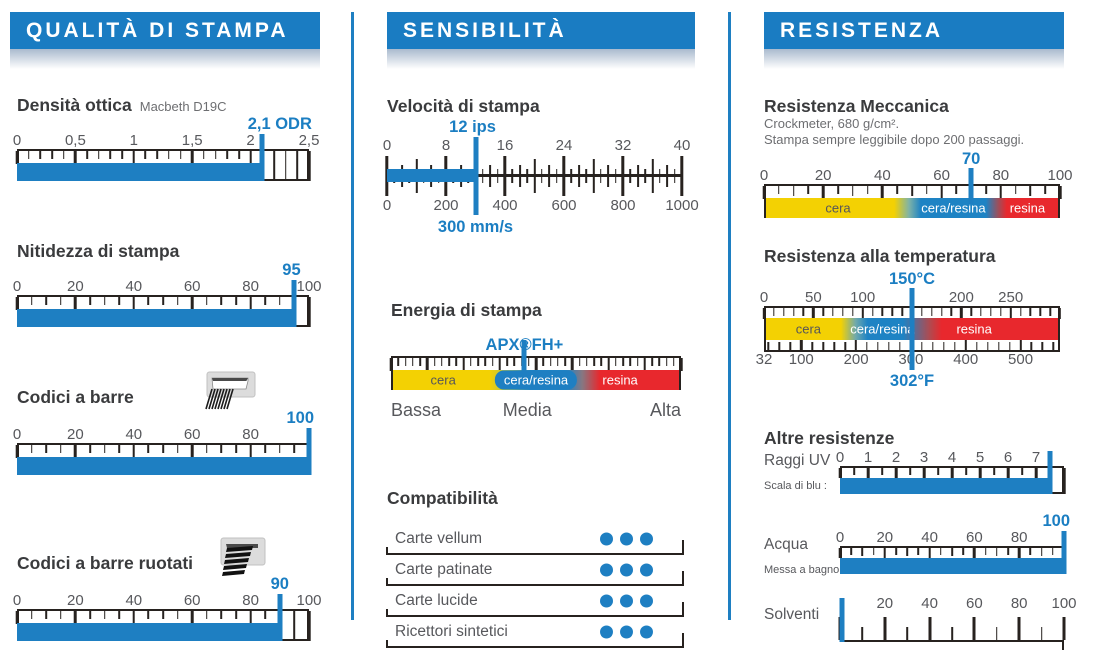 Image resolution: width=1094 pixels, height=666 pixels. I want to click on value-marker, so click(842, 620).